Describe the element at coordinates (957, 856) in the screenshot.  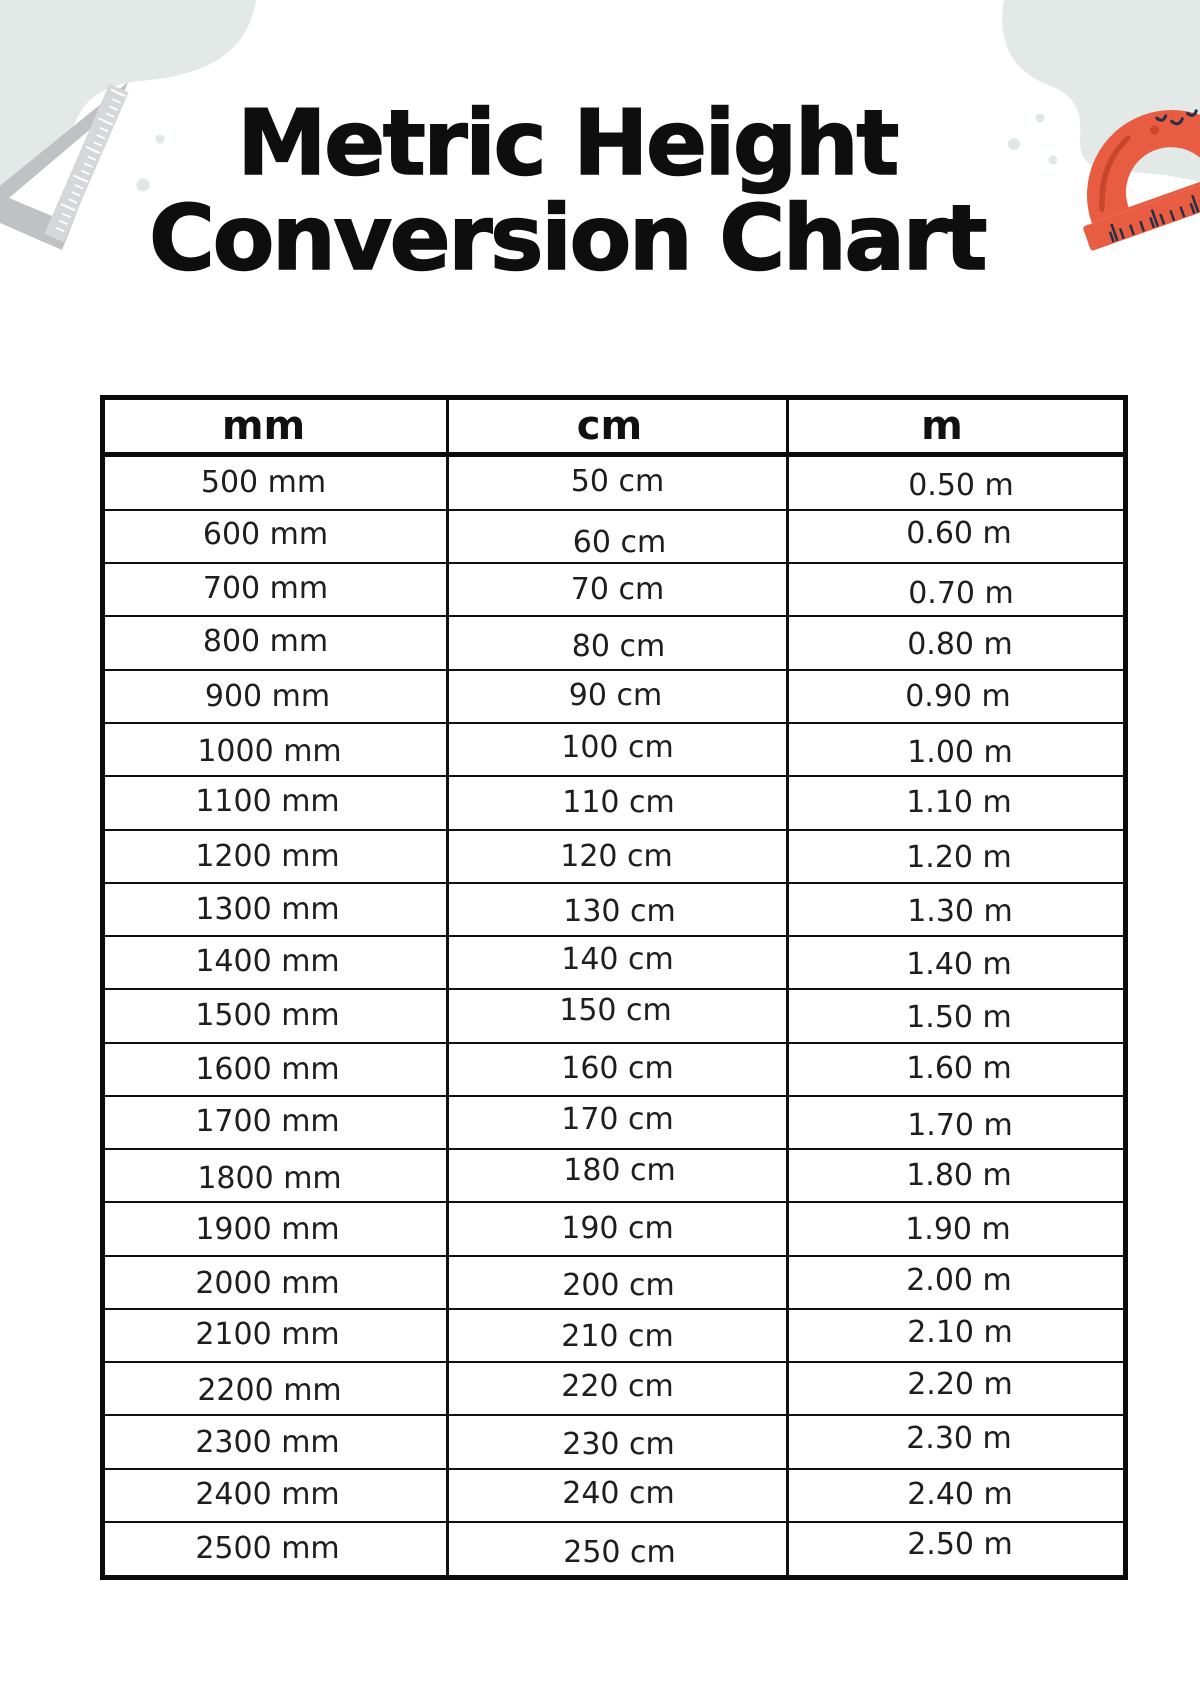
I see `table-cell-m: 1.20 m` at that location.